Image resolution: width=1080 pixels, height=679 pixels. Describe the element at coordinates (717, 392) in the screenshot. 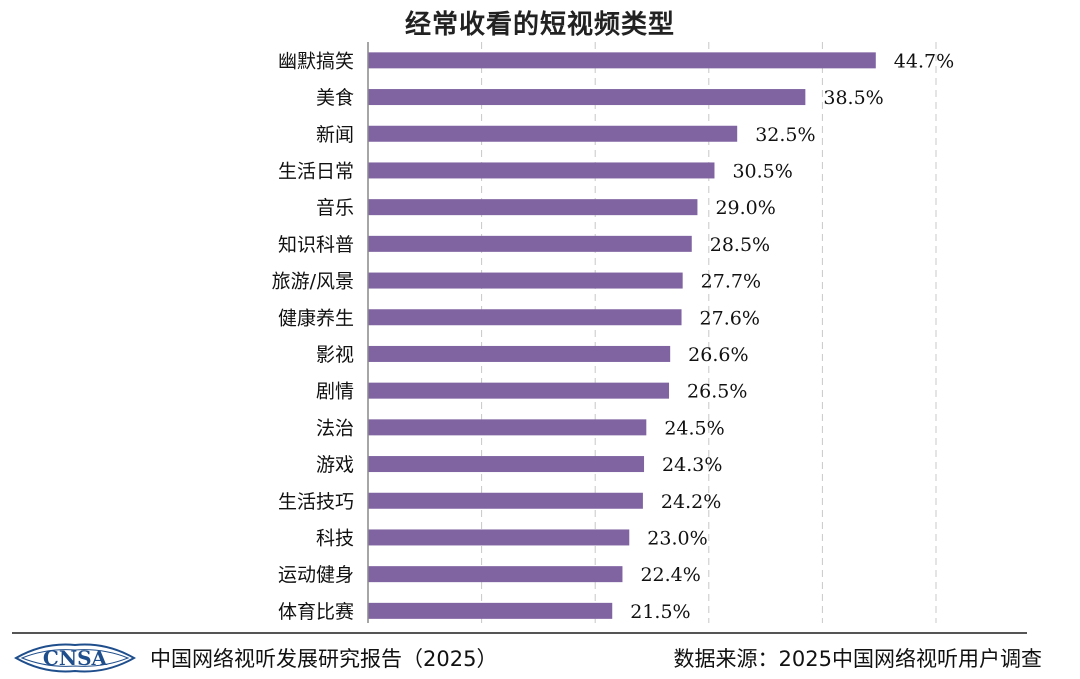

I see `value-label: 26.5%` at that location.